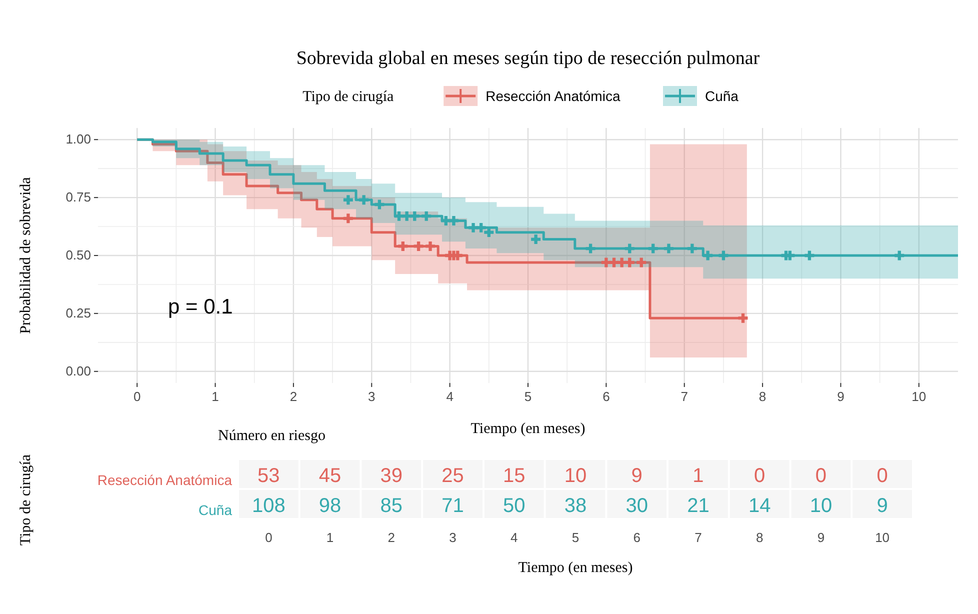 Image resolution: width=978 pixels, height=614 pixels. What do you see at coordinates (269, 476) in the screenshot?
I see `data-label: 53` at bounding box center [269, 476].